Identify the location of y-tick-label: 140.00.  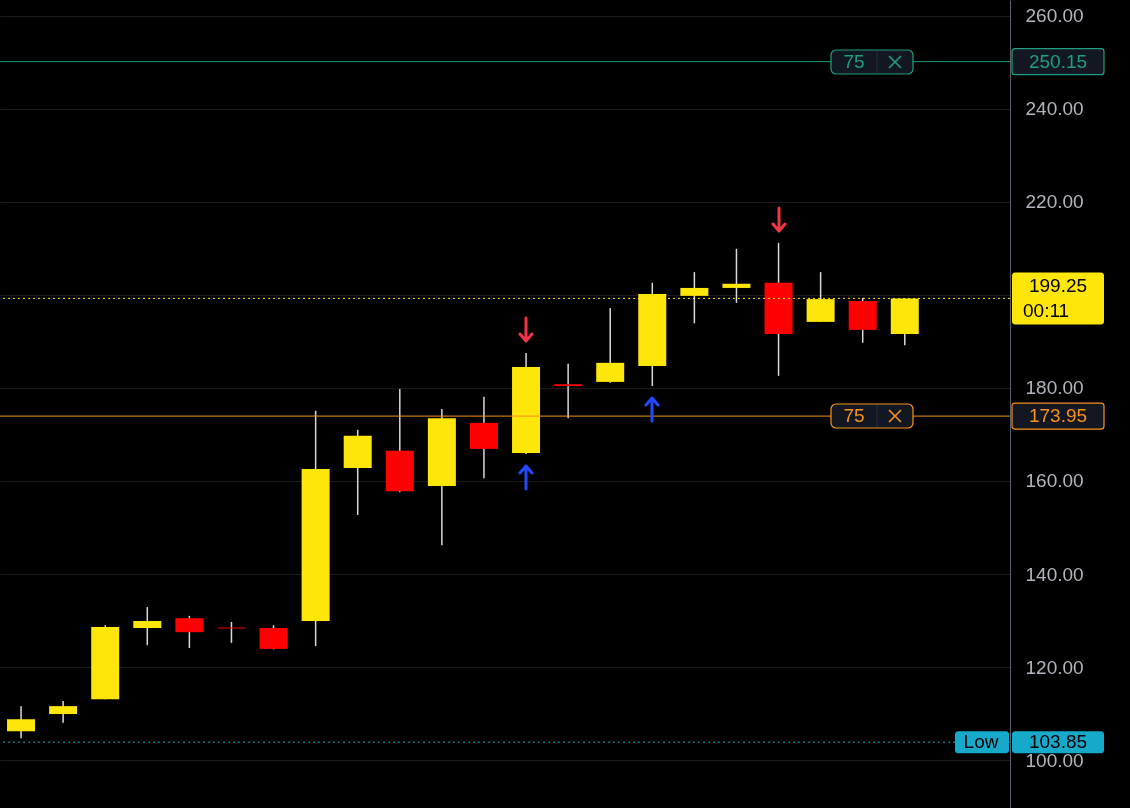
(1054, 574).